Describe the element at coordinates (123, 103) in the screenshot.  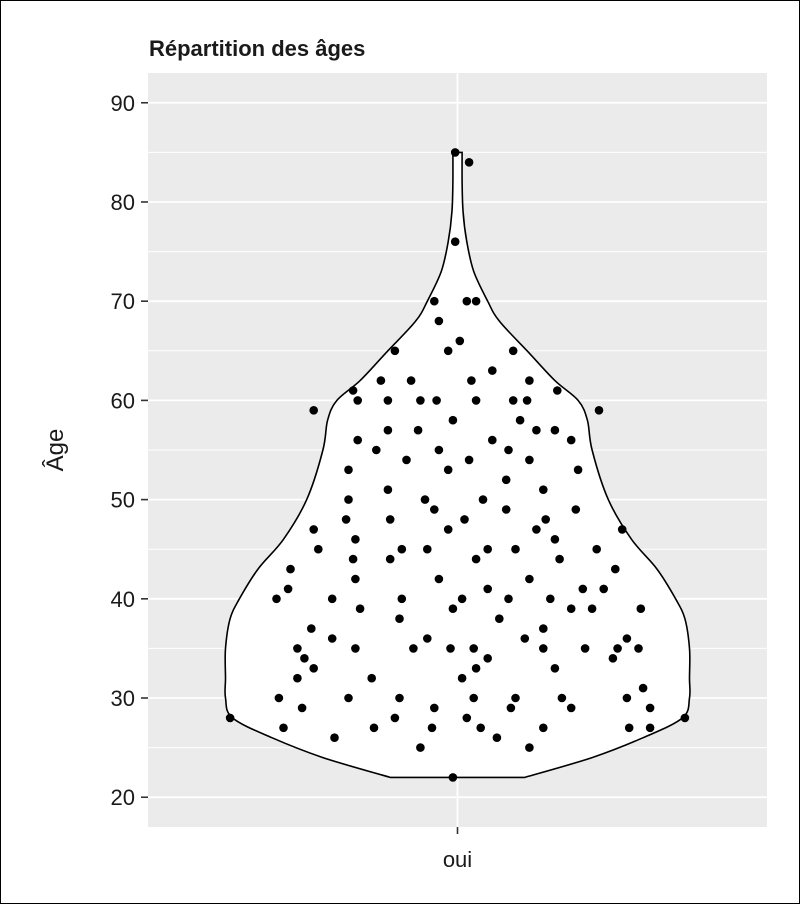
I see `y-tick-label: 90` at that location.